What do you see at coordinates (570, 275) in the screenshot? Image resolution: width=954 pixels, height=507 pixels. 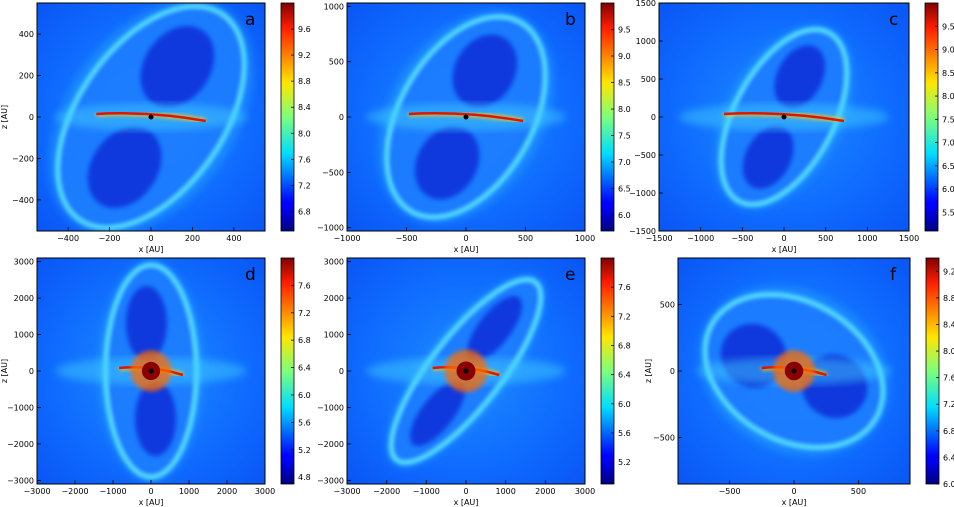 I see `panel-label: e` at bounding box center [570, 275].